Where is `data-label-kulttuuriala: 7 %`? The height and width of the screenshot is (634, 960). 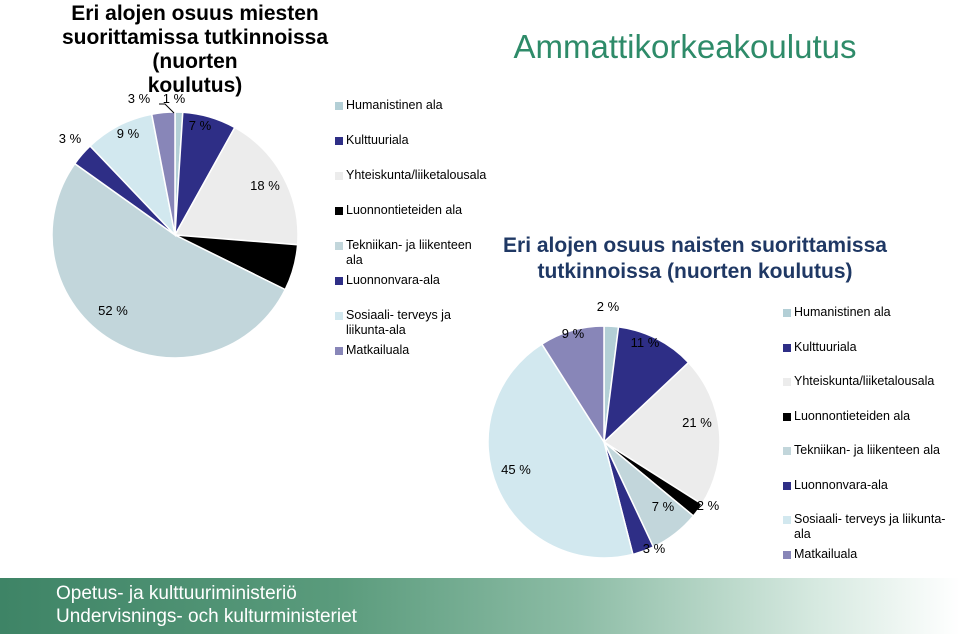
data-label-kulttuuriala: 7 % is located at coordinates (200, 125).